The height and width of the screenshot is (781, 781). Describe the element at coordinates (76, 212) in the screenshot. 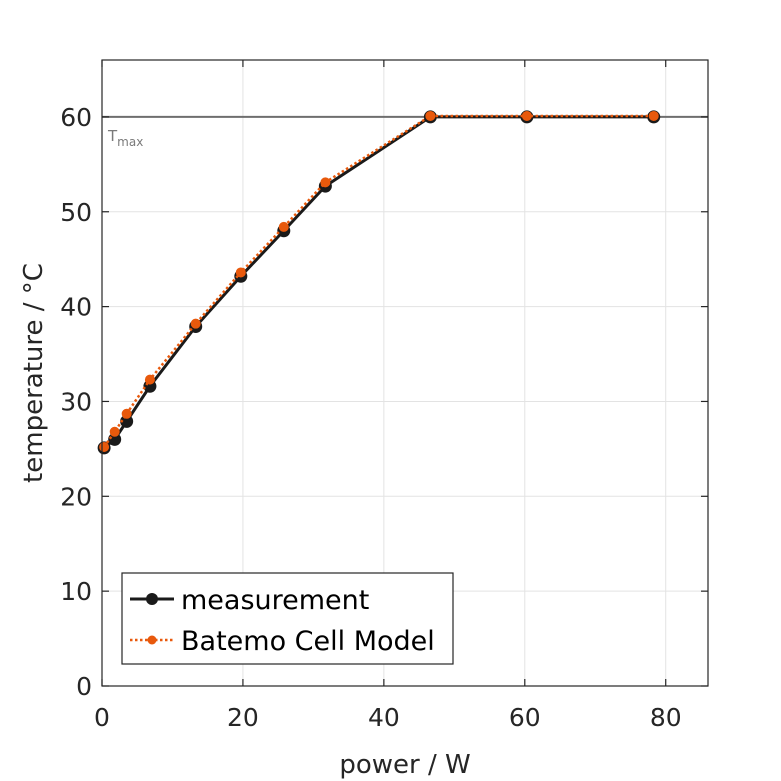

I see `y-tick-label: 50` at that location.